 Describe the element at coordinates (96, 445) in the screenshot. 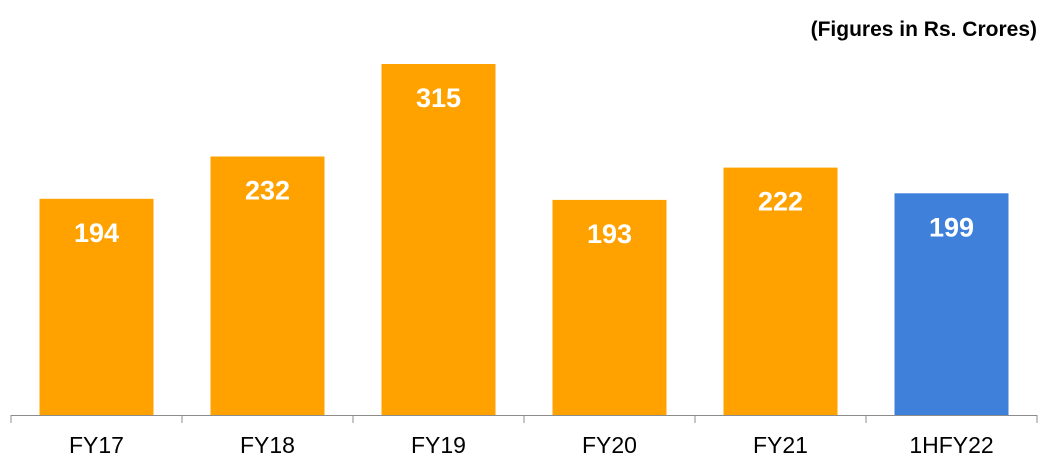

I see `x-tick-label-fy17: FY17` at that location.